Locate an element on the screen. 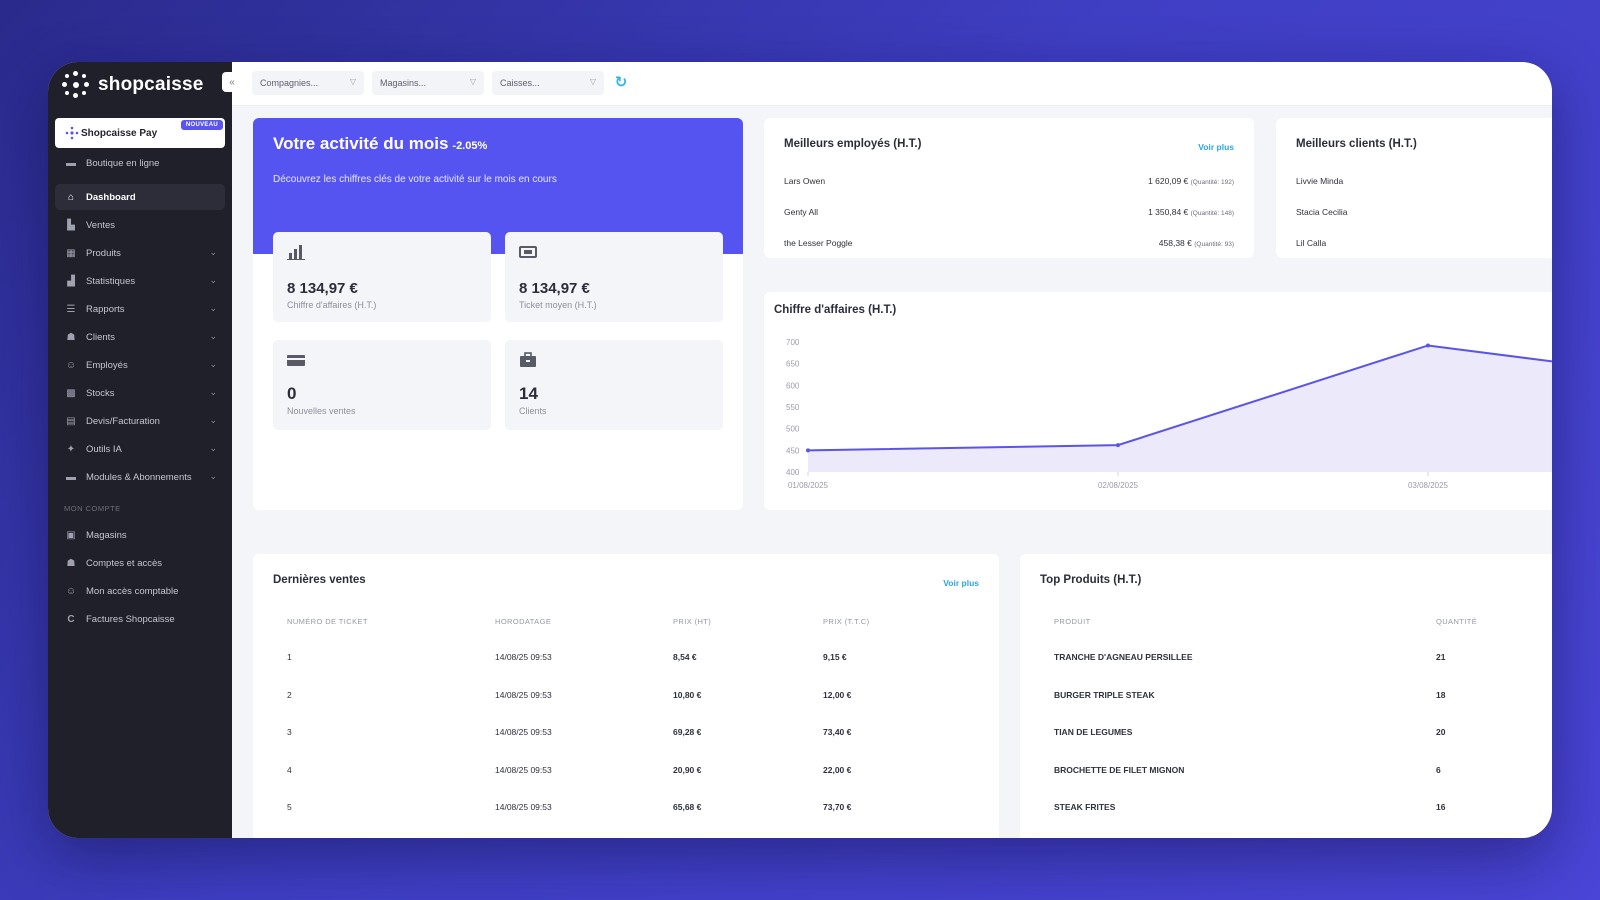 The height and width of the screenshot is (900, 1600). see-more-sales-link: Voir plus is located at coordinates (961, 583).